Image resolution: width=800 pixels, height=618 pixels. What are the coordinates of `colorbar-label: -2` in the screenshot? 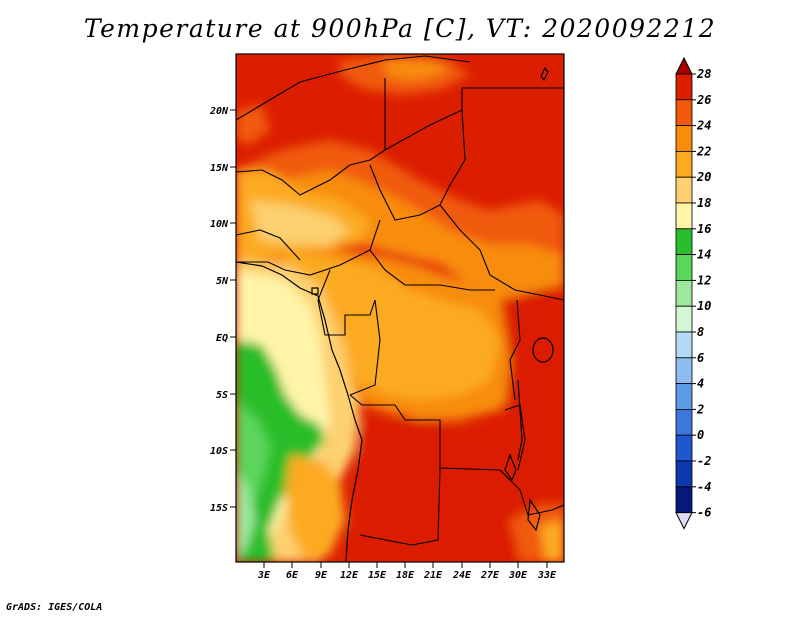 It's located at (704, 461).